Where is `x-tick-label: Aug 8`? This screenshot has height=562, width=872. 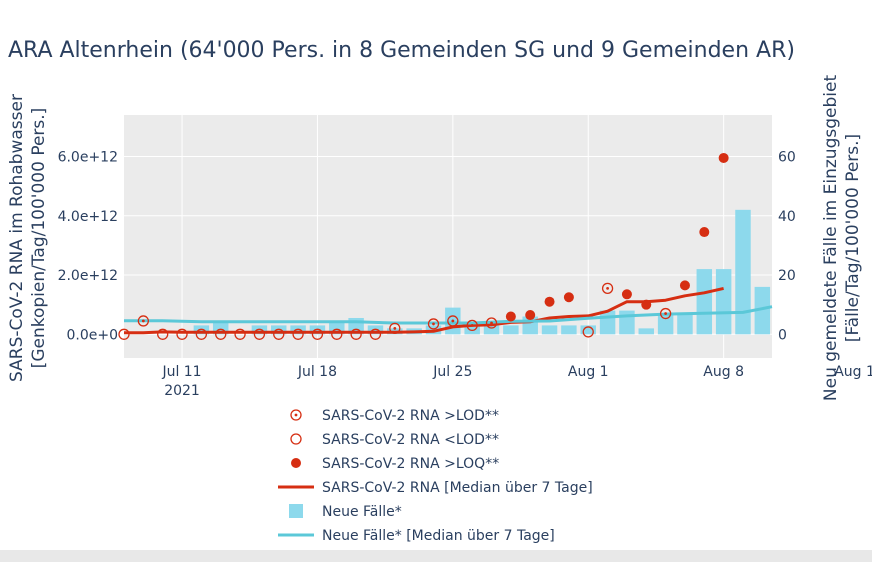
x-tick-label: Aug 8 is located at coordinates (723, 372).